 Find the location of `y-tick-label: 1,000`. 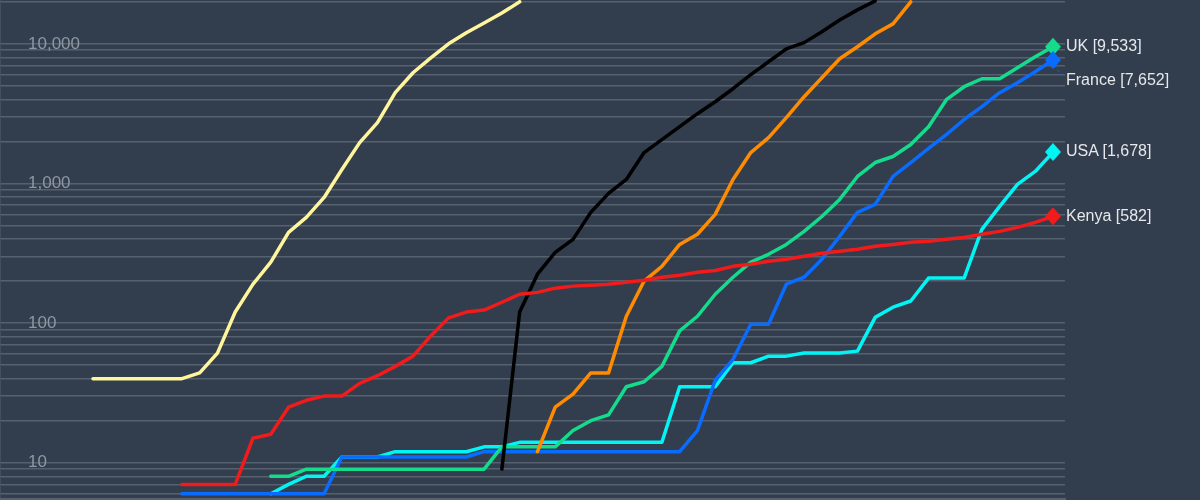

y-tick-label: 1,000 is located at coordinates (49, 183).